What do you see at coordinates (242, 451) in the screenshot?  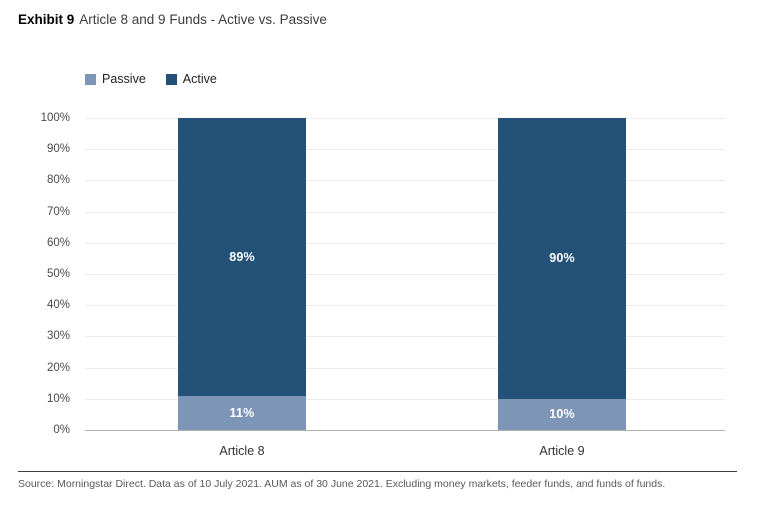 I see `category-label-1: Article 8` at bounding box center [242, 451].